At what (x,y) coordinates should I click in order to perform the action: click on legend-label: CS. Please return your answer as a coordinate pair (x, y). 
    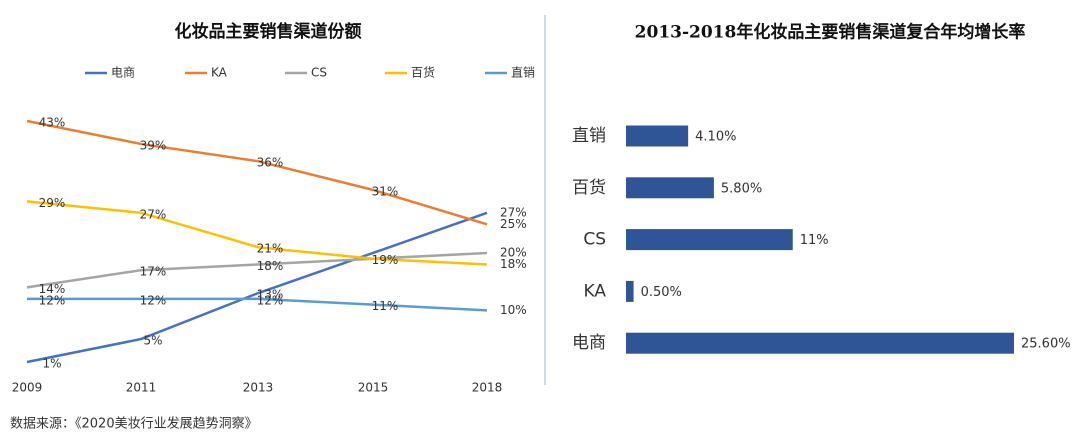
    Looking at the image, I should click on (319, 73).